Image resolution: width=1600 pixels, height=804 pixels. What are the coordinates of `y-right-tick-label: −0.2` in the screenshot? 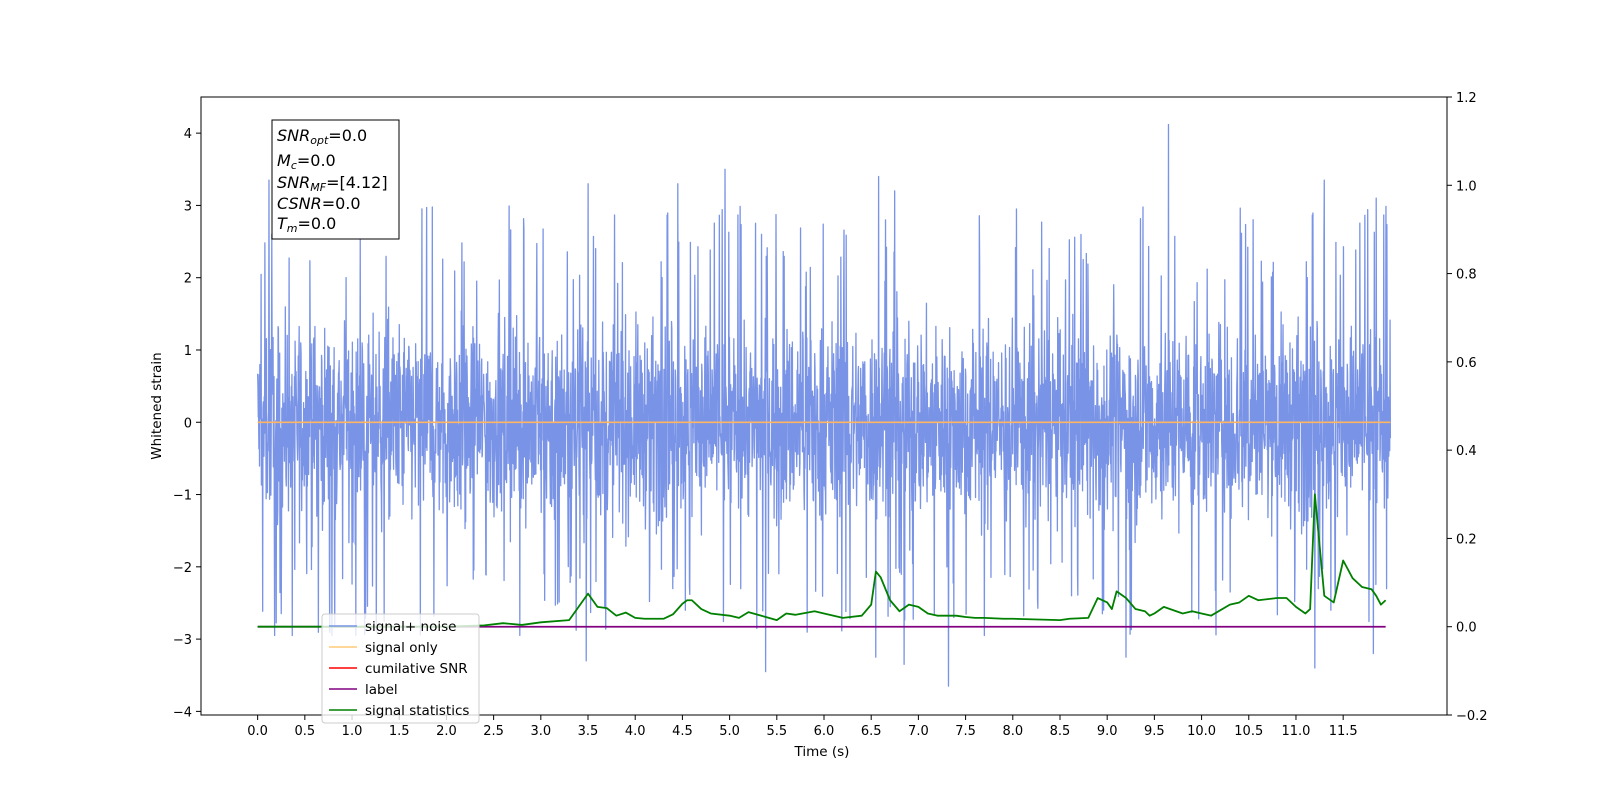 It's located at (1472, 716).